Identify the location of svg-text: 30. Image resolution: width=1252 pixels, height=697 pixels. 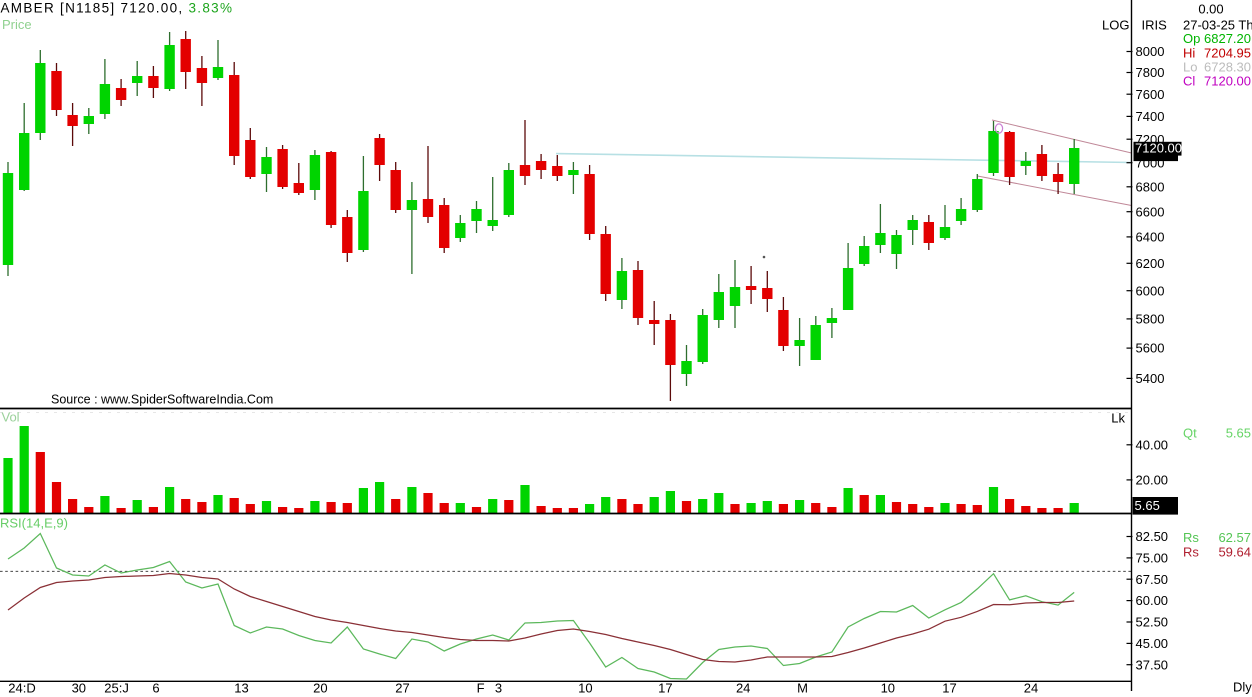
(79, 687).